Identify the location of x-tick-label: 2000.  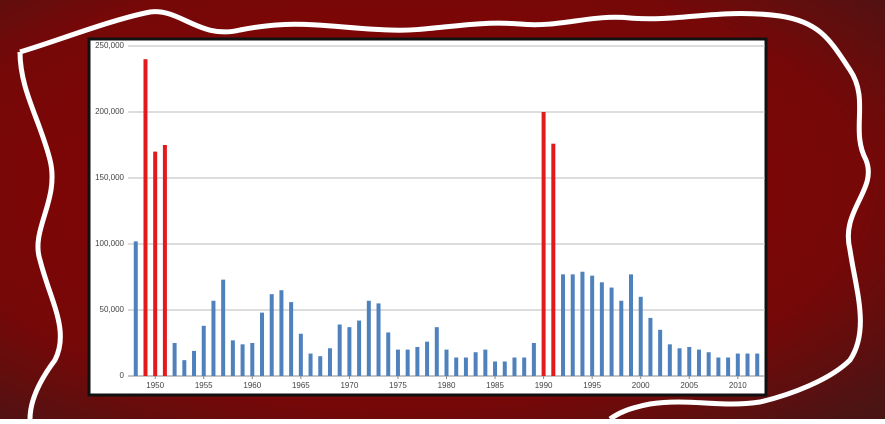
(641, 385).